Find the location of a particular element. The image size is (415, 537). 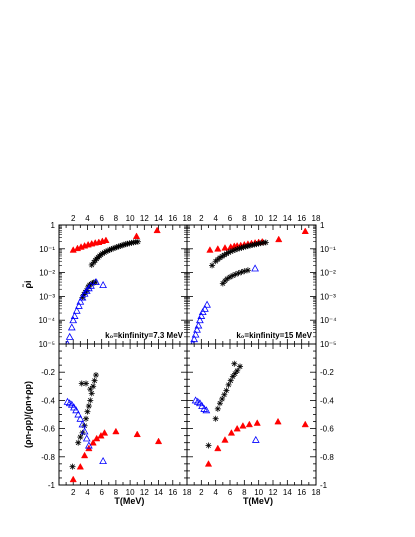

panel-annotation: k₀=kinfinity=15 MeV is located at coordinates (274, 335).